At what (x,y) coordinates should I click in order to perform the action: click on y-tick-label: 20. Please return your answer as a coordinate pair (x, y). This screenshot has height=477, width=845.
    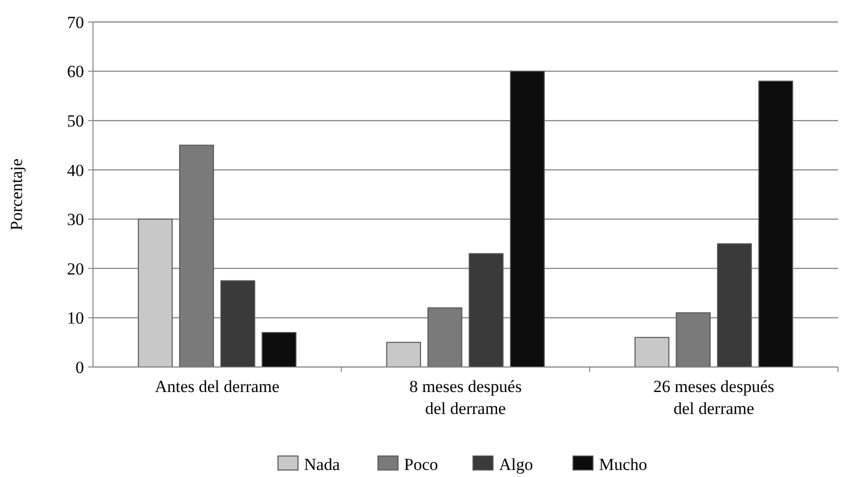
    Looking at the image, I should click on (75, 268).